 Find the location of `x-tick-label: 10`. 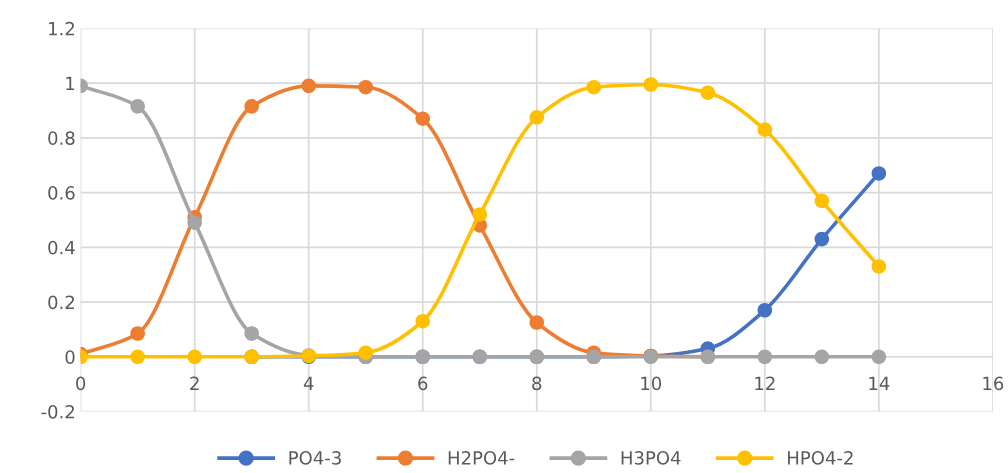

x-tick-label: 10 is located at coordinates (651, 383).